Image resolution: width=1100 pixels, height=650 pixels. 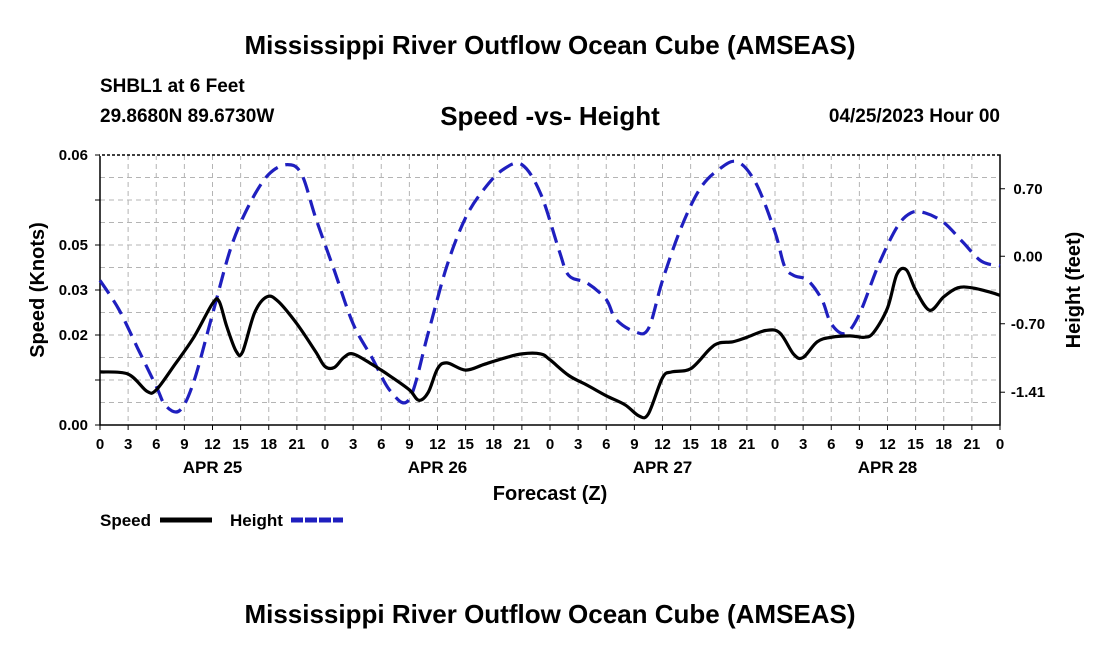 What do you see at coordinates (172, 86) in the screenshot?
I see `station-label: SHBL1 at 6 Feet` at bounding box center [172, 86].